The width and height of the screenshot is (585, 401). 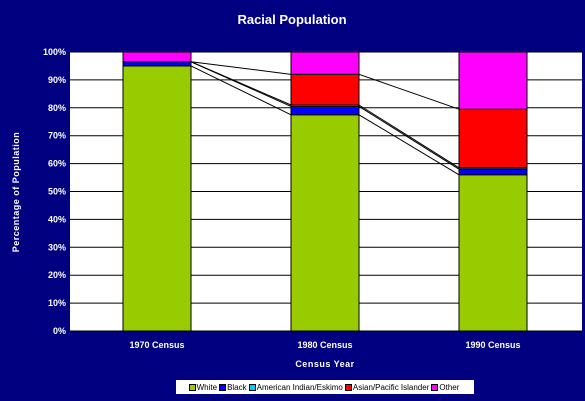 I want to click on legend-label: American Indian/Eskimo, so click(x=299, y=387).